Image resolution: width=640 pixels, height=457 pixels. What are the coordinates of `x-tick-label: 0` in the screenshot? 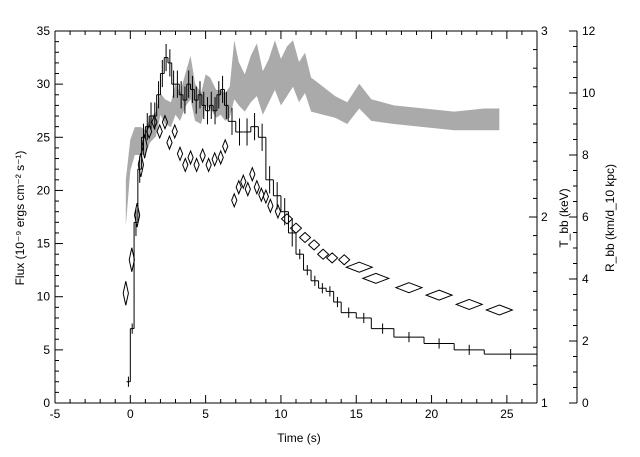 It's located at (130, 414).